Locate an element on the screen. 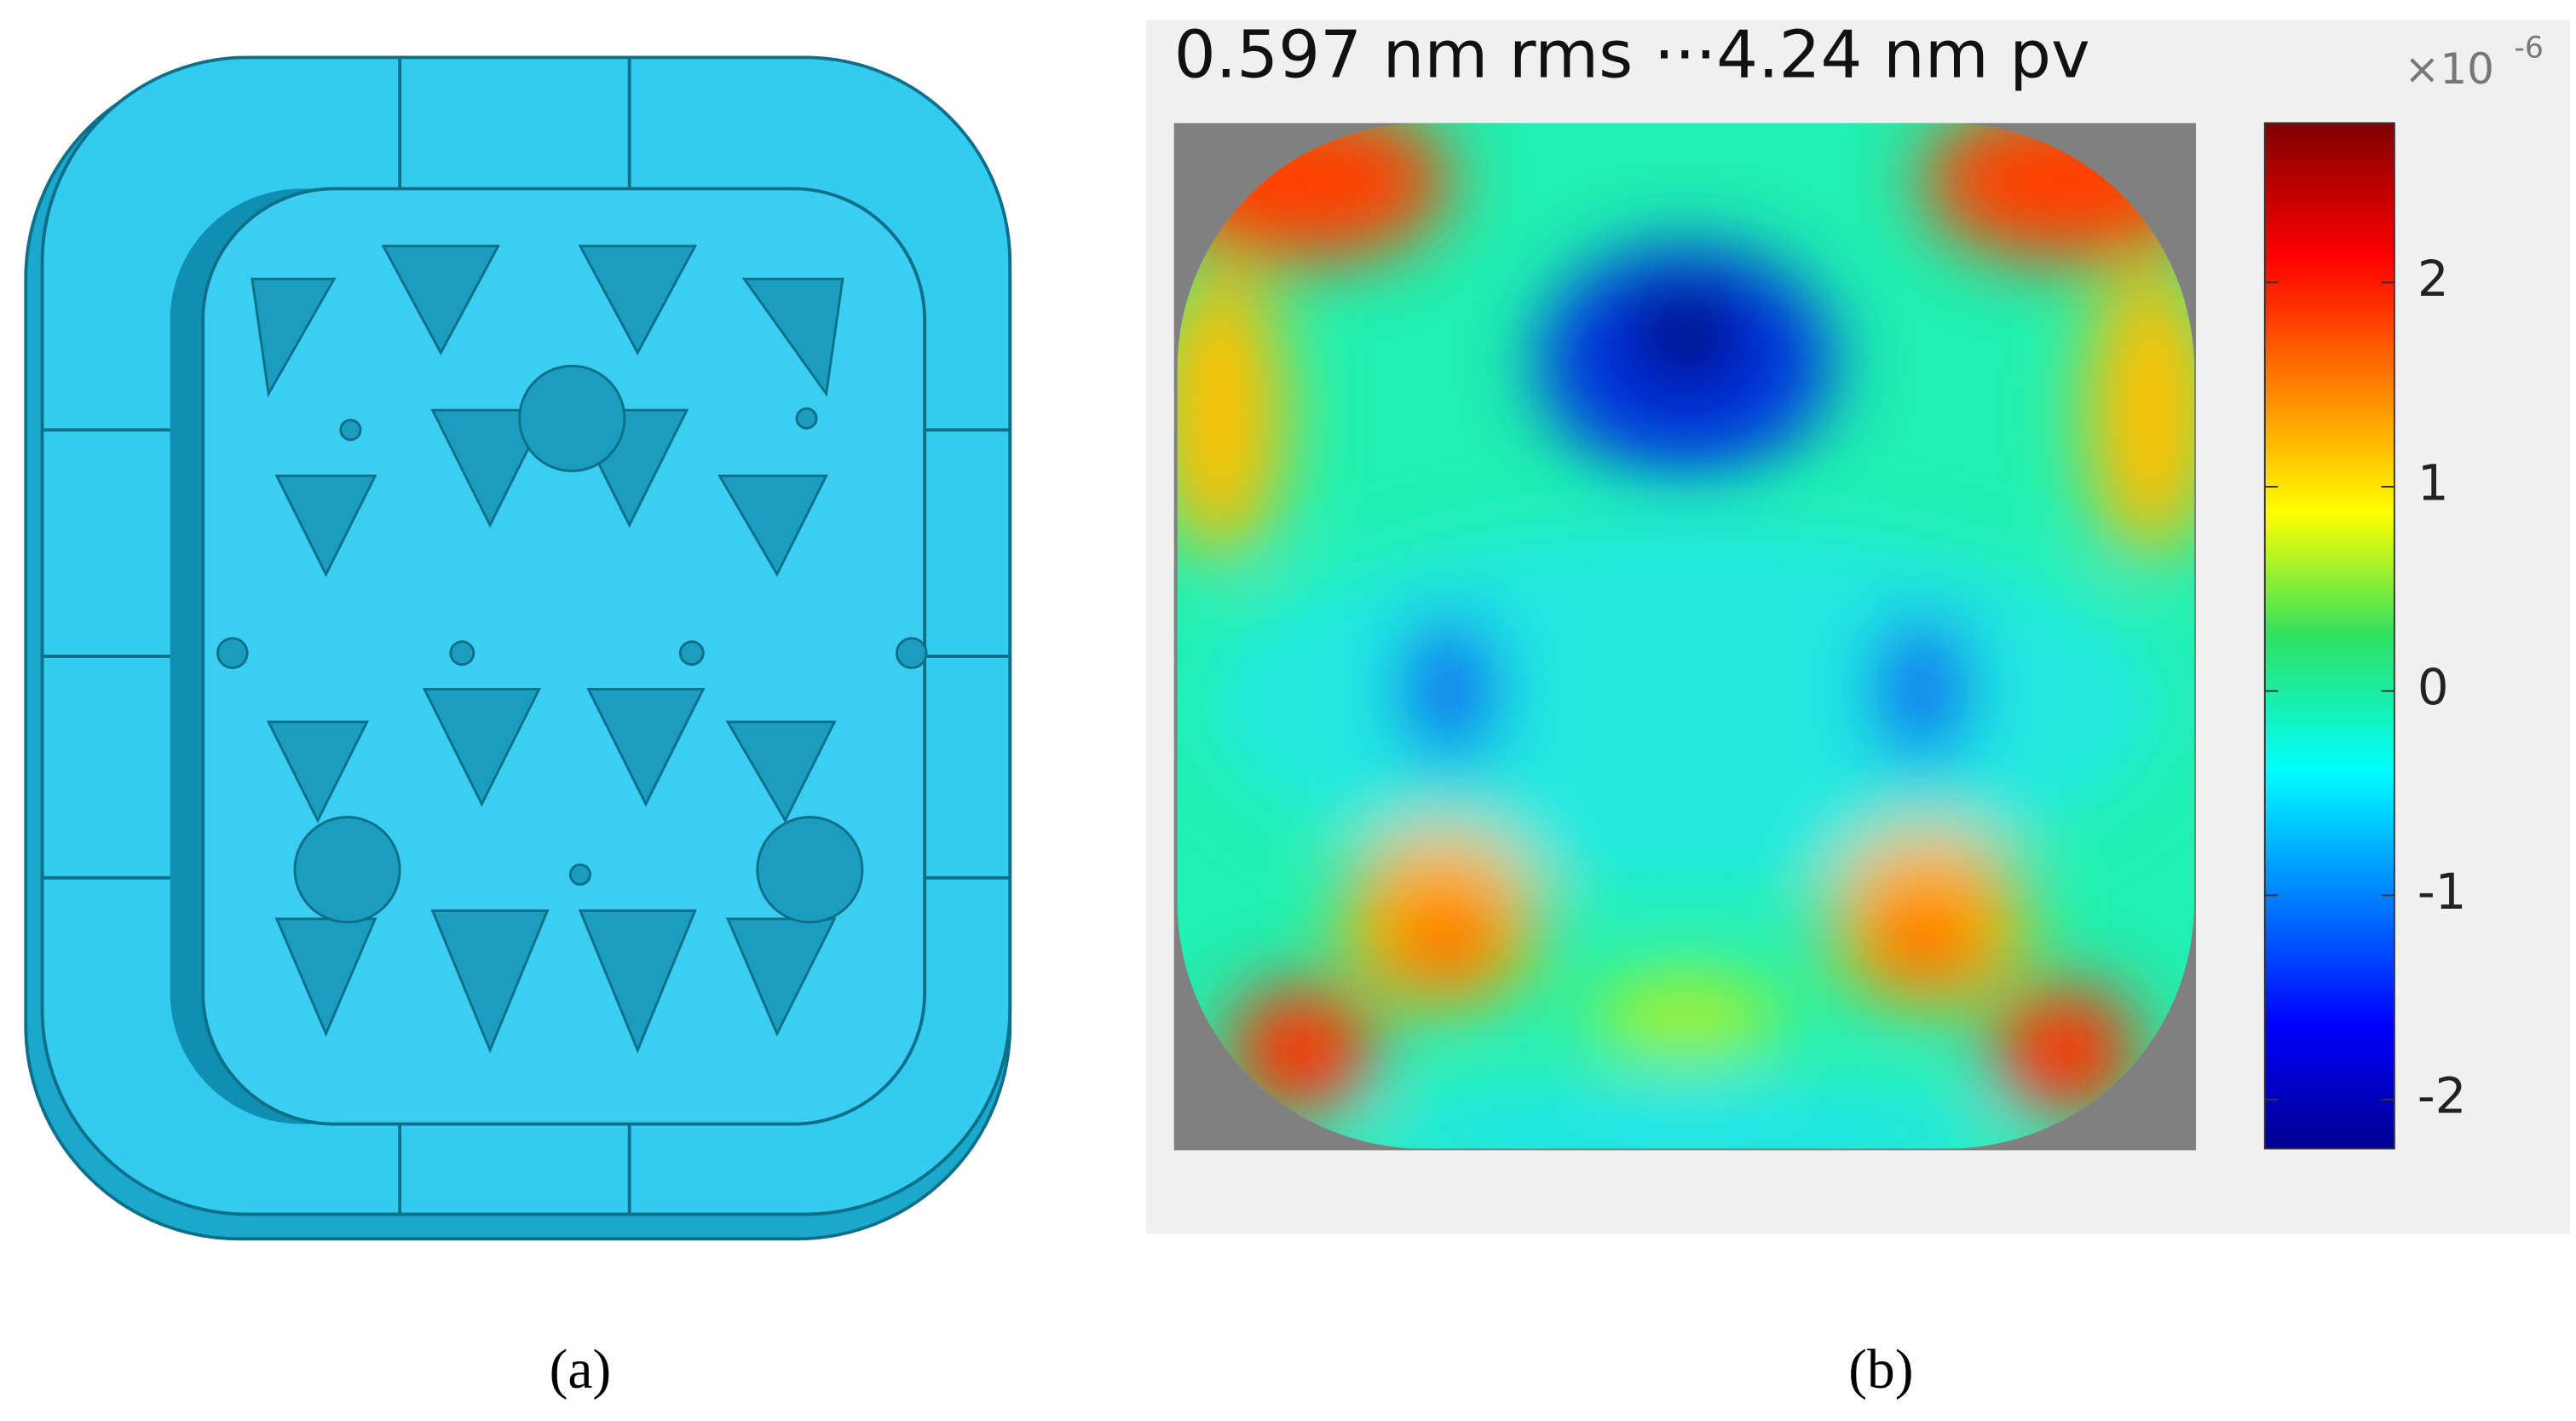 This screenshot has width=2576, height=1421. tick-label: -1 is located at coordinates (2442, 892).